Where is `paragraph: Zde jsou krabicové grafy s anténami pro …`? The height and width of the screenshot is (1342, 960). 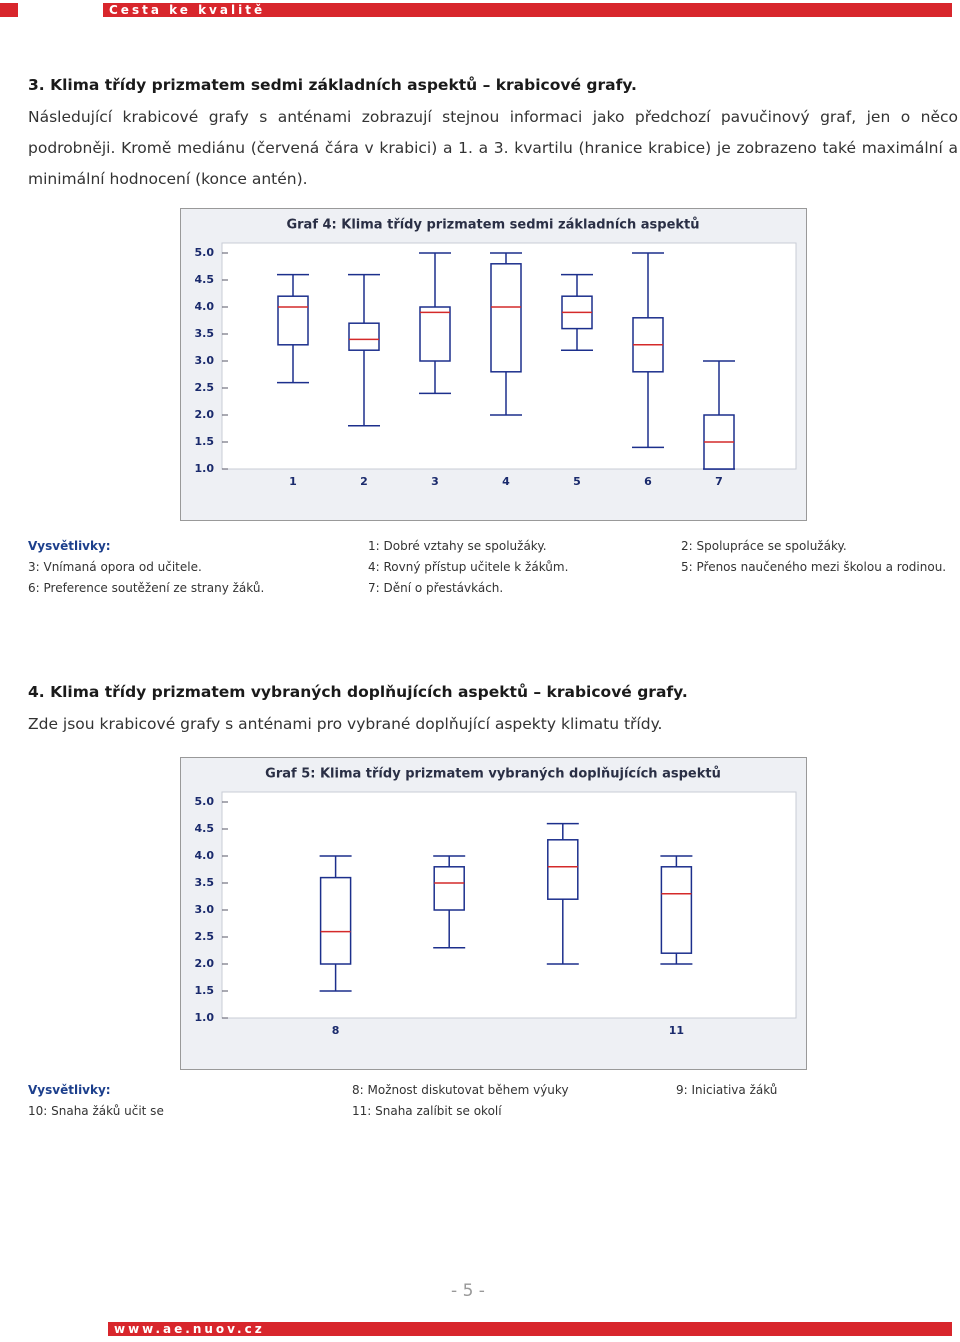
paragraph: Zde jsou krabicové grafy s anténami pro … is located at coordinates (345, 724).